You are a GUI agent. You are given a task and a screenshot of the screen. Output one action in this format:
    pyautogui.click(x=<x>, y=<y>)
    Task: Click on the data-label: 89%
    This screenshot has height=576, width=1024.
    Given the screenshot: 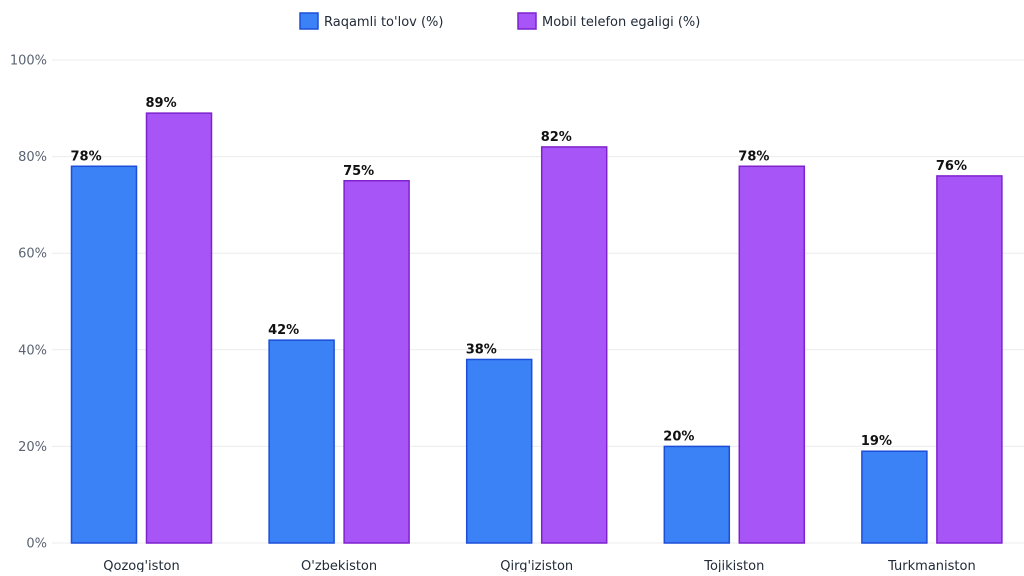 What is the action you would take?
    pyautogui.click(x=161, y=103)
    